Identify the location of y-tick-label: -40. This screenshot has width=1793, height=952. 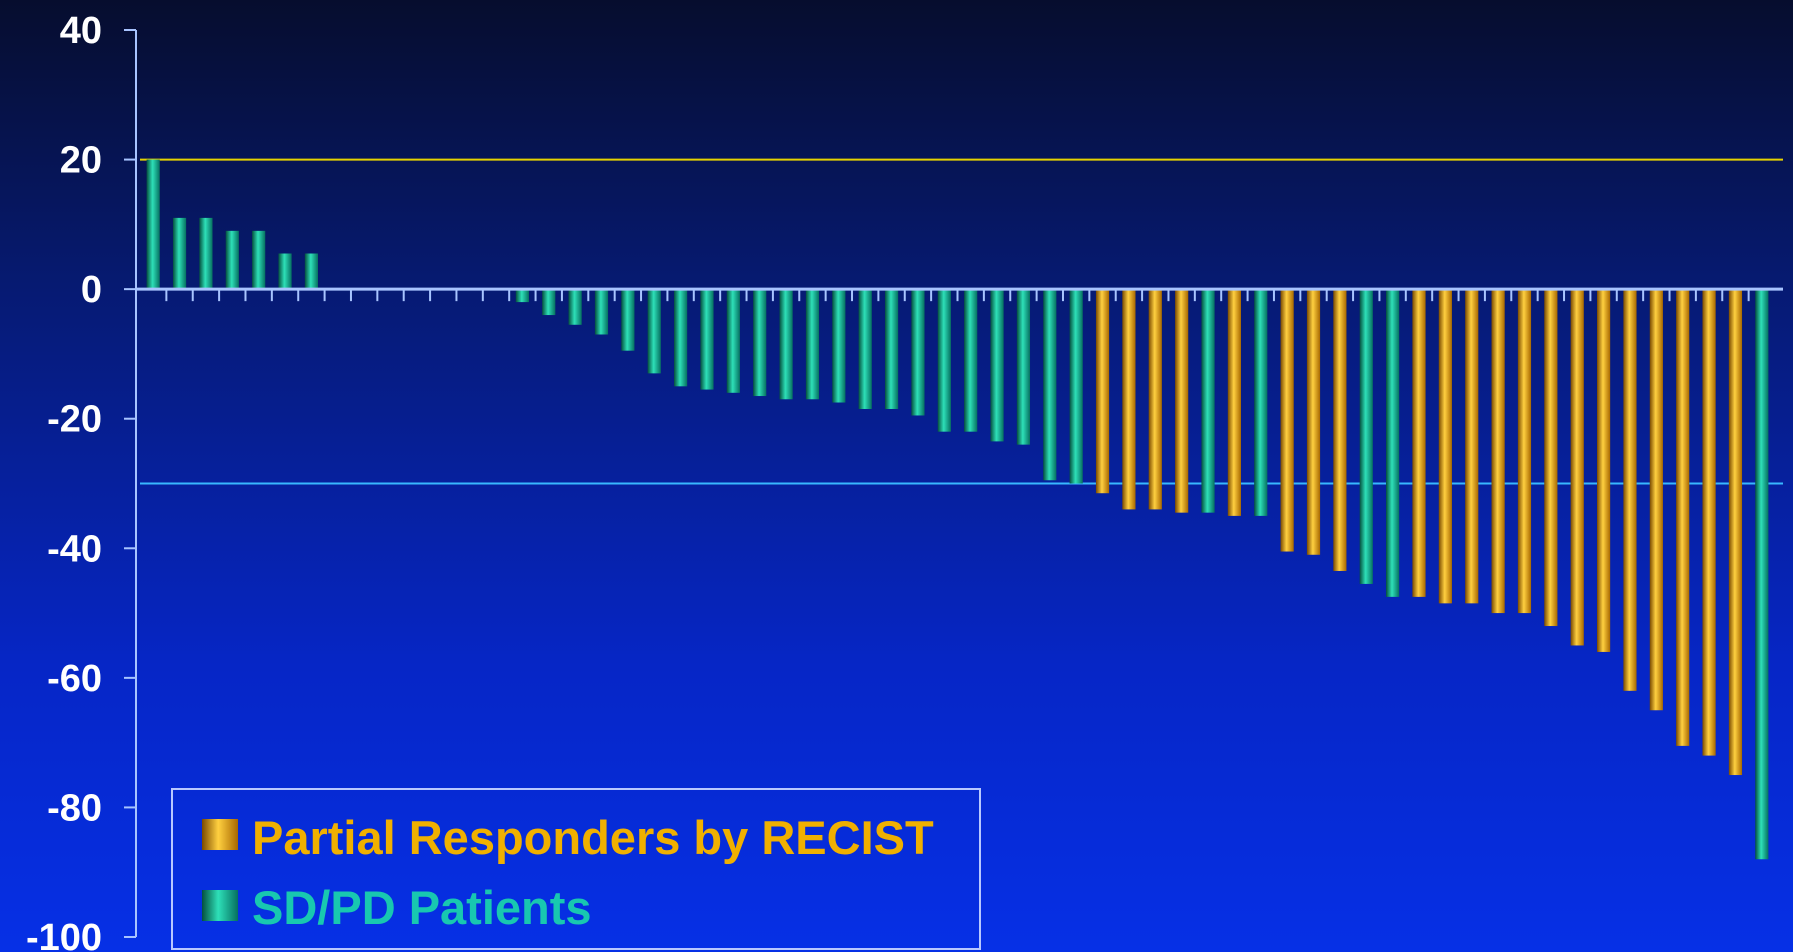
(74, 549).